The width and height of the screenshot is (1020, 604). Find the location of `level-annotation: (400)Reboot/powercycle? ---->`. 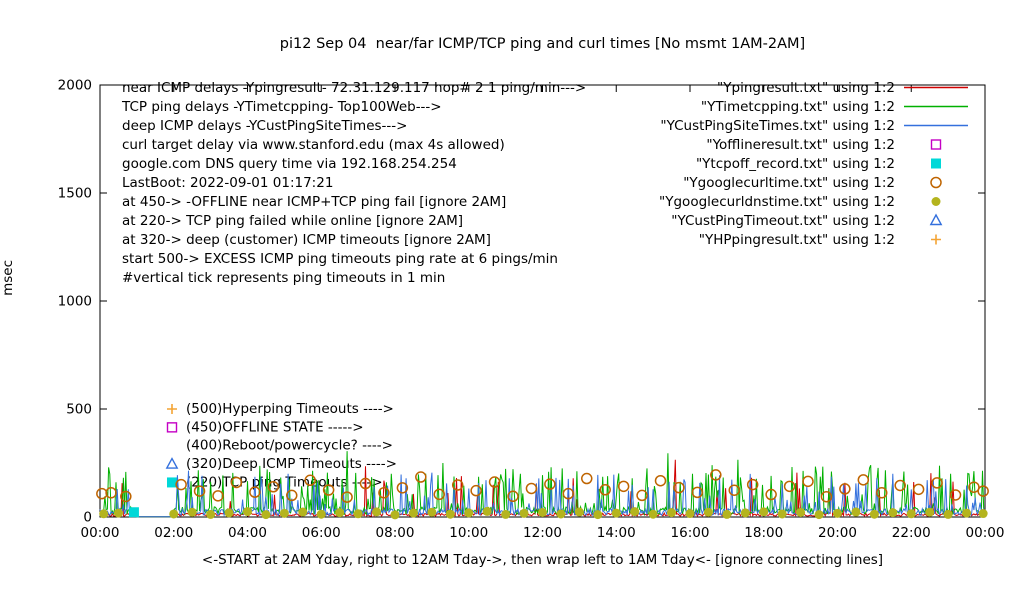

level-annotation: (400)Reboot/powercycle? ----> is located at coordinates (289, 446).